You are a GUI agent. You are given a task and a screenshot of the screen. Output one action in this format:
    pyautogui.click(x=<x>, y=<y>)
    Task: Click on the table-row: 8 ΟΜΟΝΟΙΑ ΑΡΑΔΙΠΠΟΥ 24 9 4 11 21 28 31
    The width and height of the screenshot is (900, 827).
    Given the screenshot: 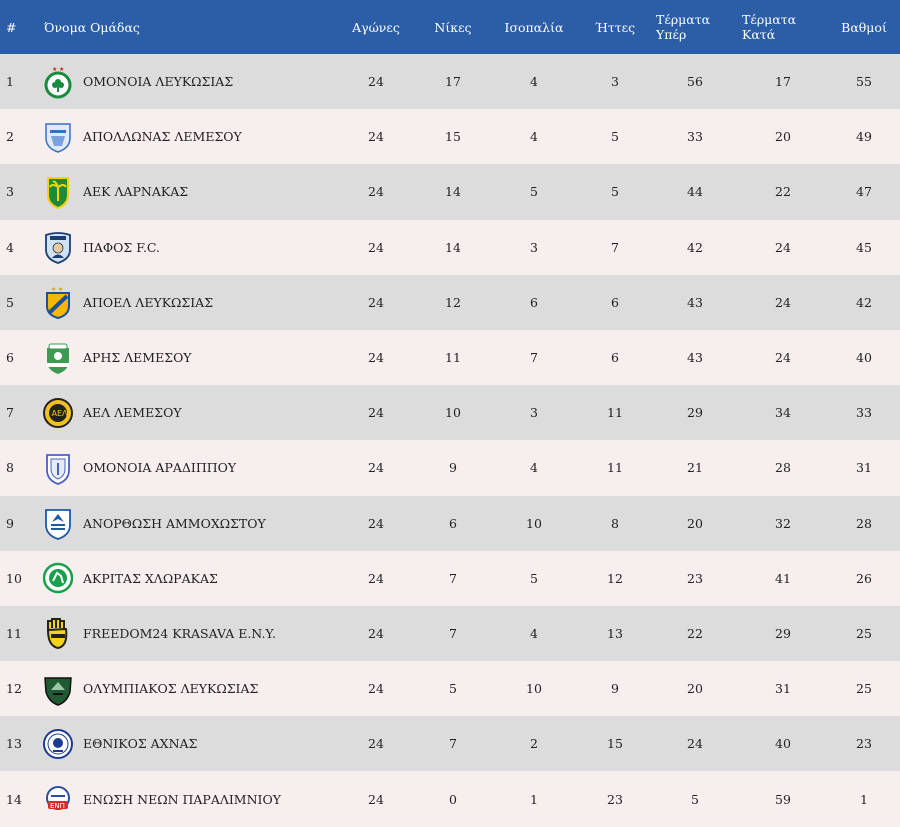 What is the action you would take?
    pyautogui.click(x=450, y=468)
    